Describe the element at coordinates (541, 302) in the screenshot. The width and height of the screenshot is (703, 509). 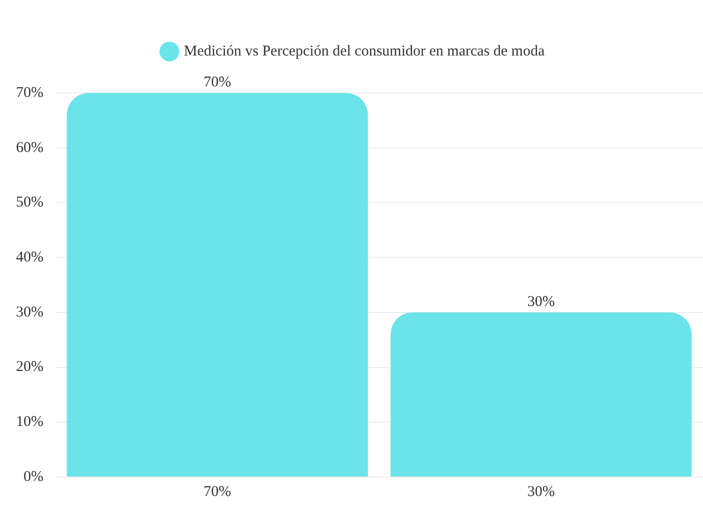
I see `data-label: 30%` at that location.